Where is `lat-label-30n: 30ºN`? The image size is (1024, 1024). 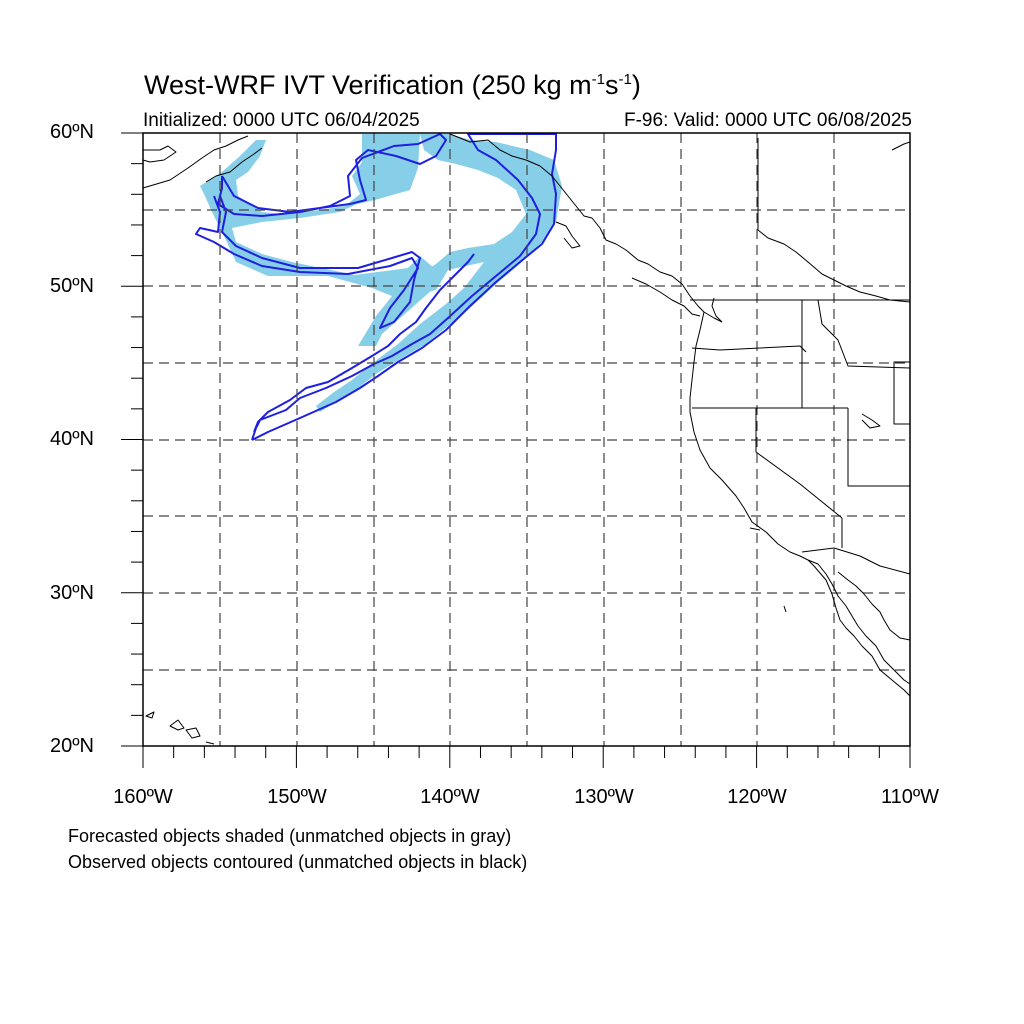
lat-label-30n: 30ºN is located at coordinates (72, 593).